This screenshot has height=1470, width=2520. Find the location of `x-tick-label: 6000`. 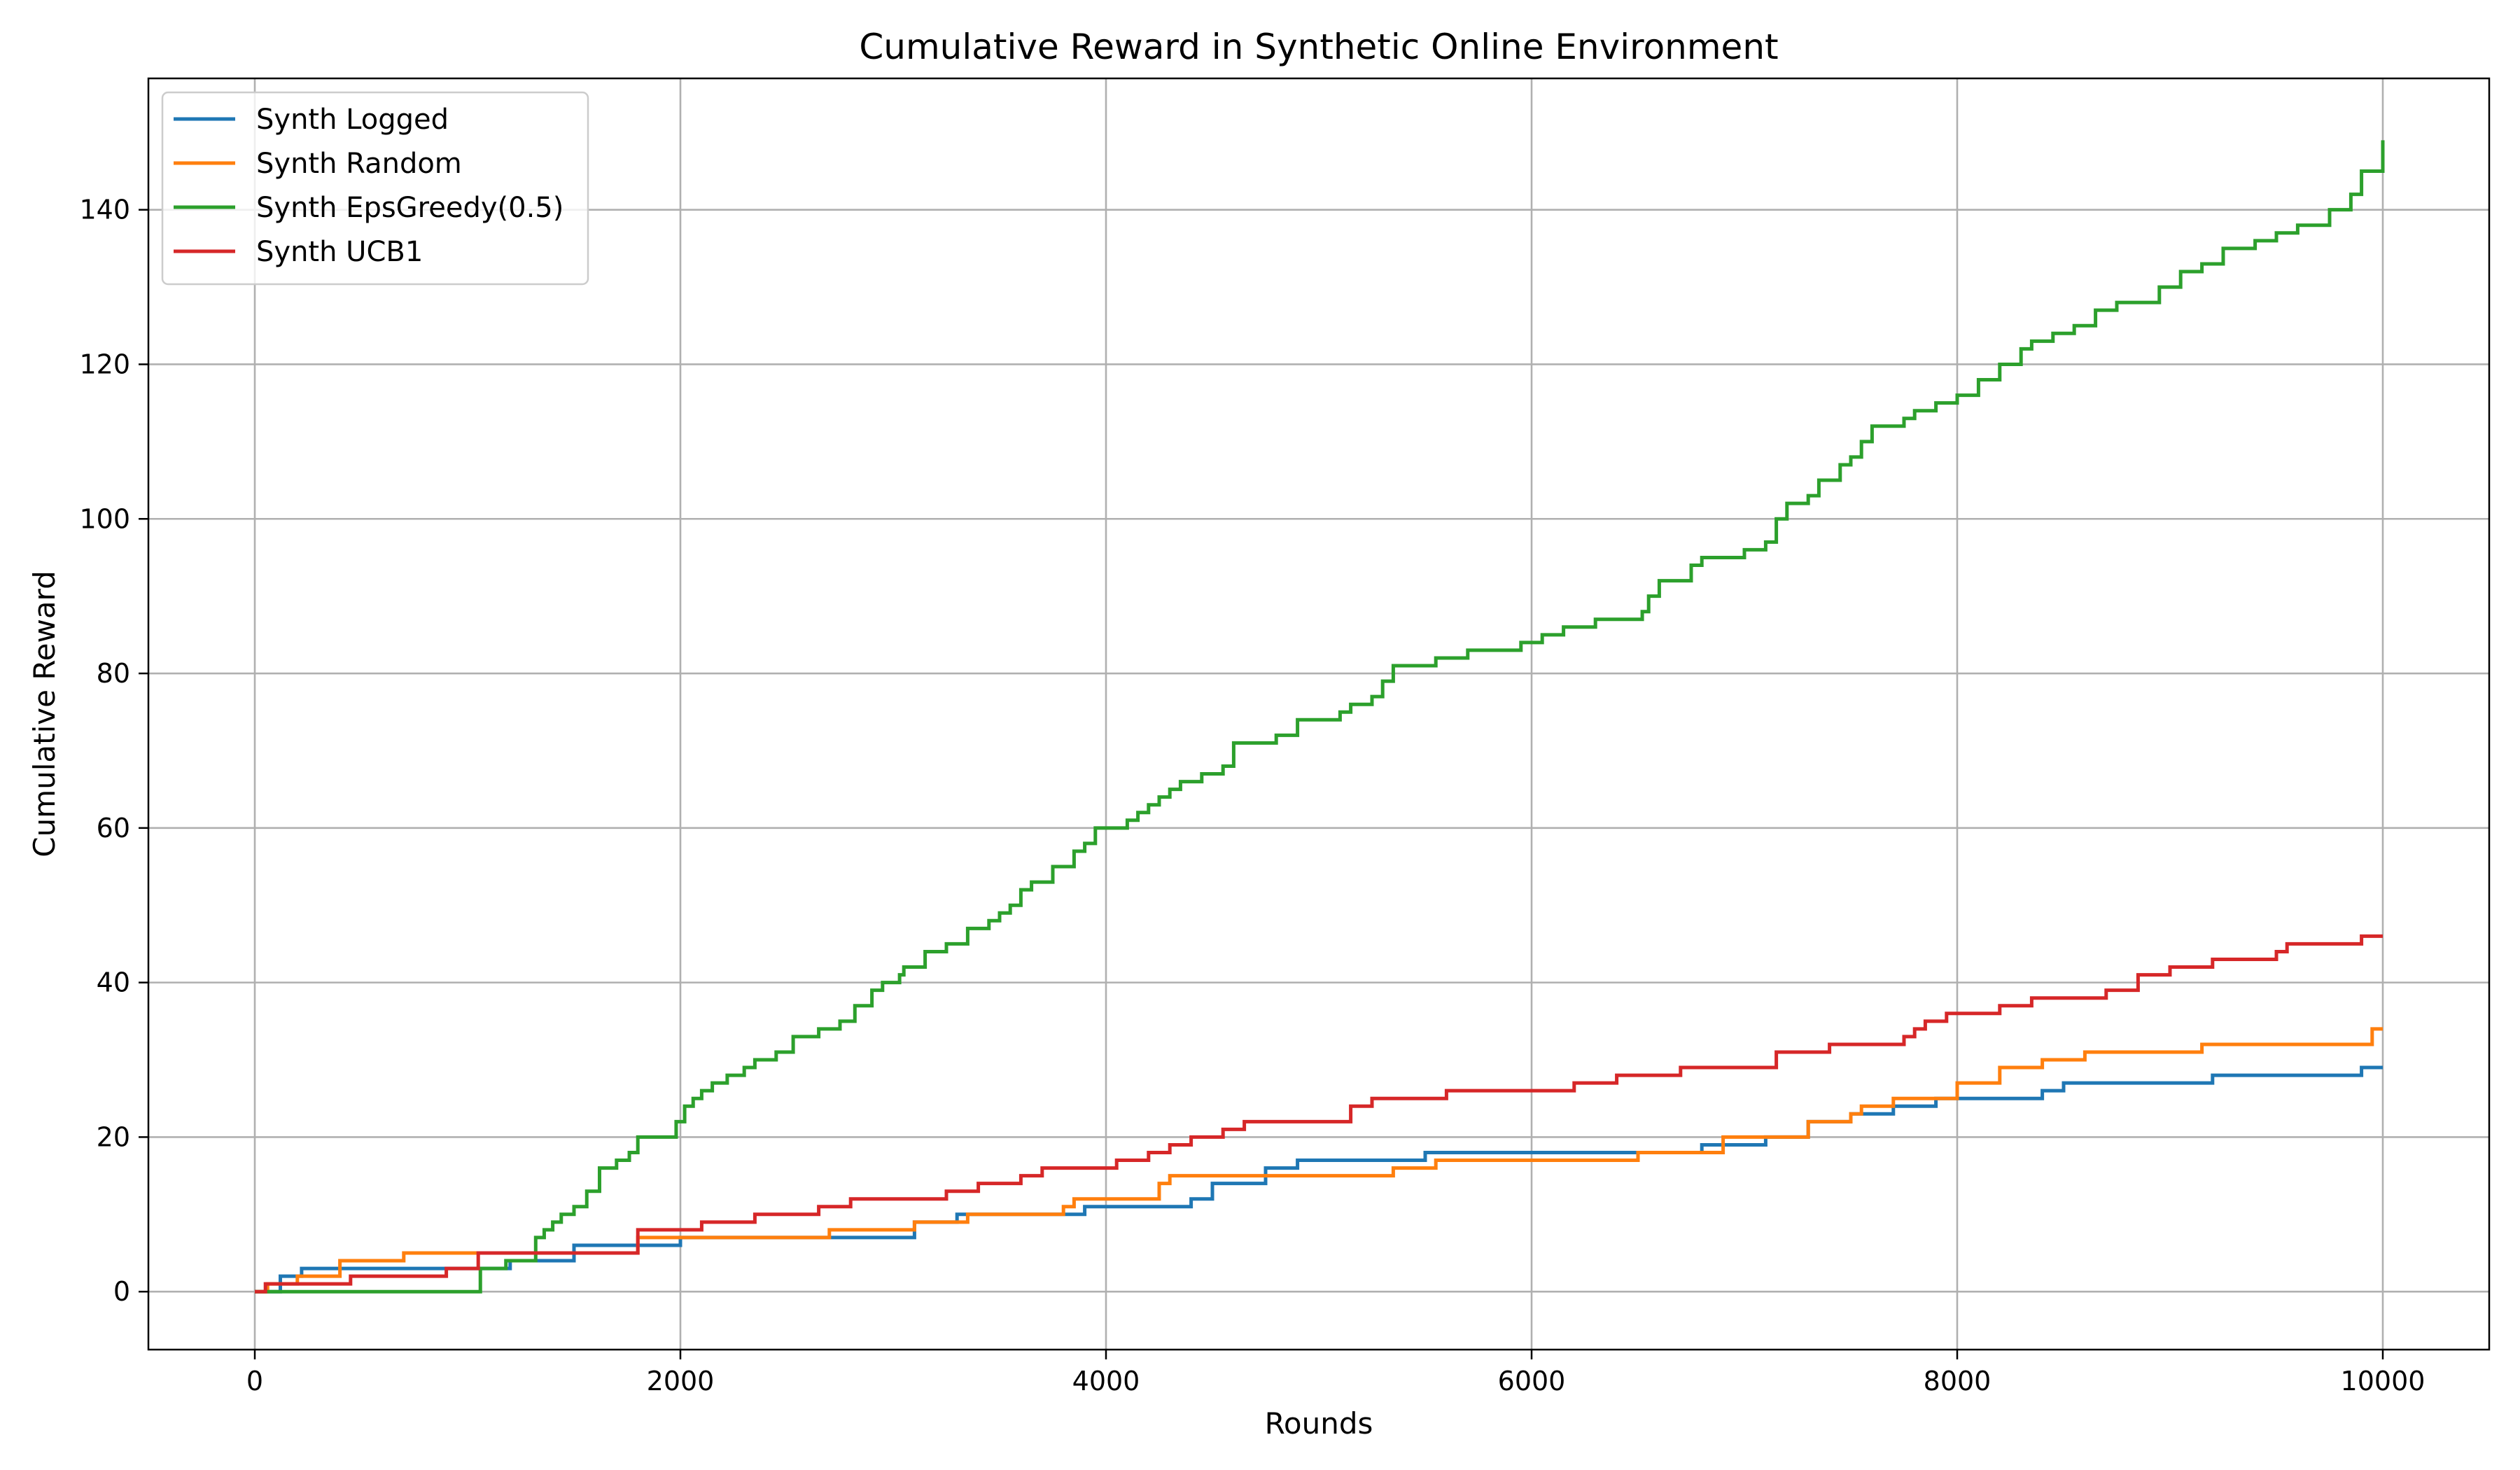

x-tick-label: 6000 is located at coordinates (1532, 1381).